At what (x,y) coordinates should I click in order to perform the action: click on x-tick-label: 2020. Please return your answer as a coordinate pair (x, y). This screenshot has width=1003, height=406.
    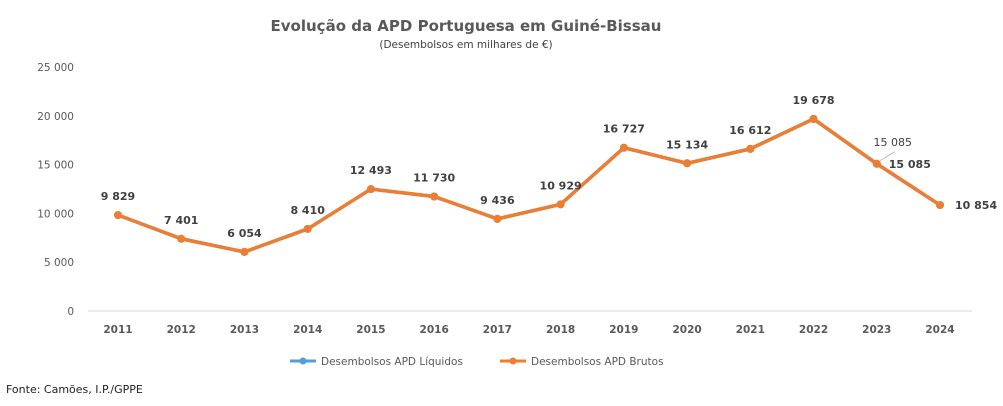
    Looking at the image, I should click on (686, 330).